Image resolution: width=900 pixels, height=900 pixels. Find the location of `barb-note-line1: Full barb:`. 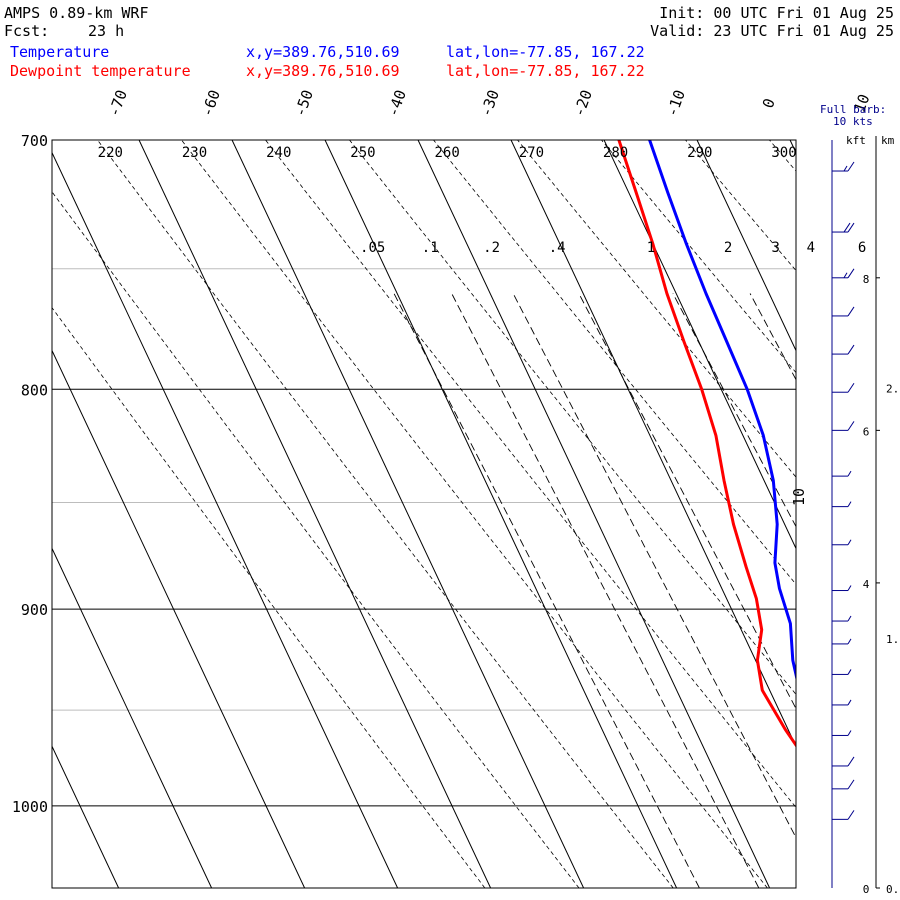

barb-note-line1: Full barb: is located at coordinates (853, 109).